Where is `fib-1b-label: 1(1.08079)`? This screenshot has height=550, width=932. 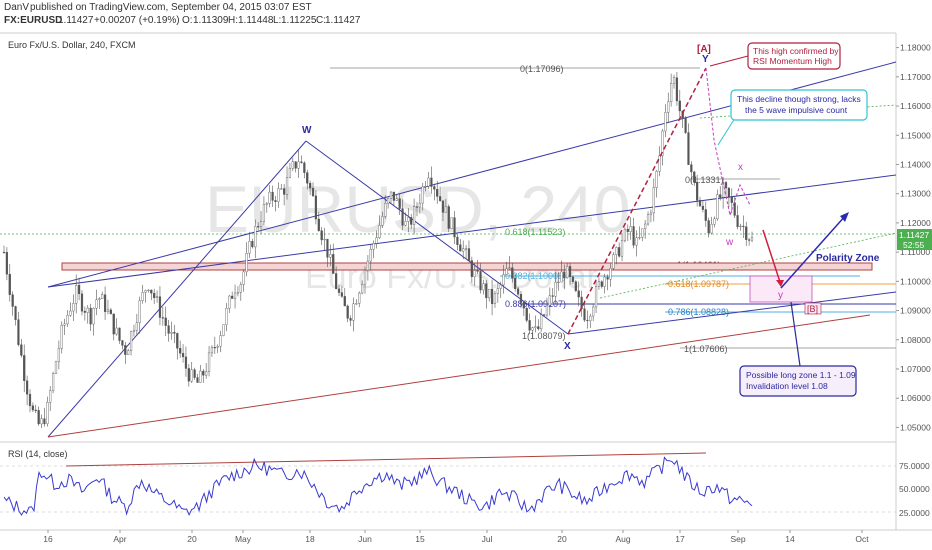
fib-1b-label: 1(1.08079) is located at coordinates (544, 336).